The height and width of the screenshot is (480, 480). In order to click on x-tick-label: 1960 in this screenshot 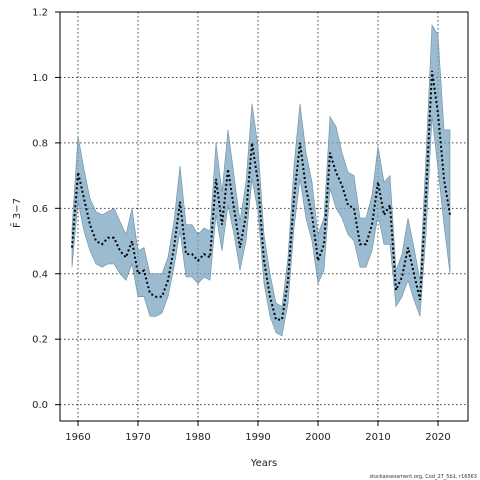, I will do `click(77, 437)`.